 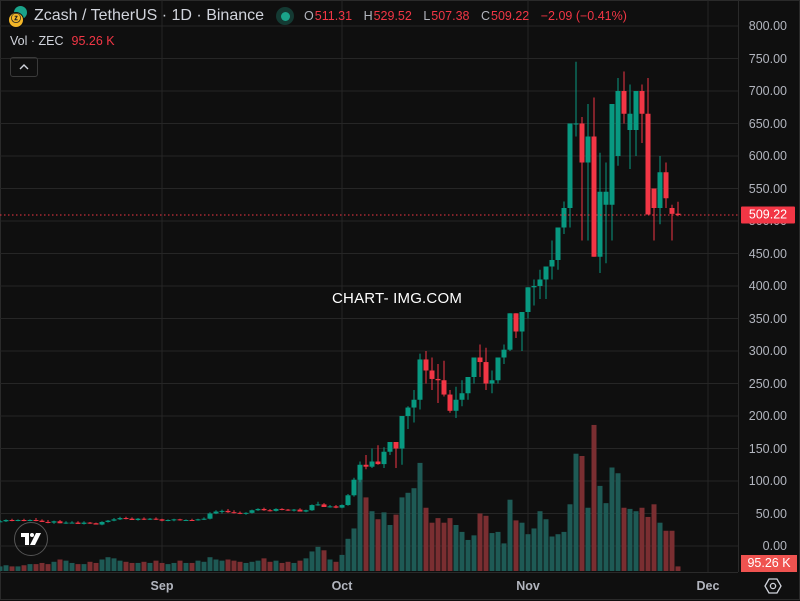 I want to click on open-label: O, so click(x=309, y=16).